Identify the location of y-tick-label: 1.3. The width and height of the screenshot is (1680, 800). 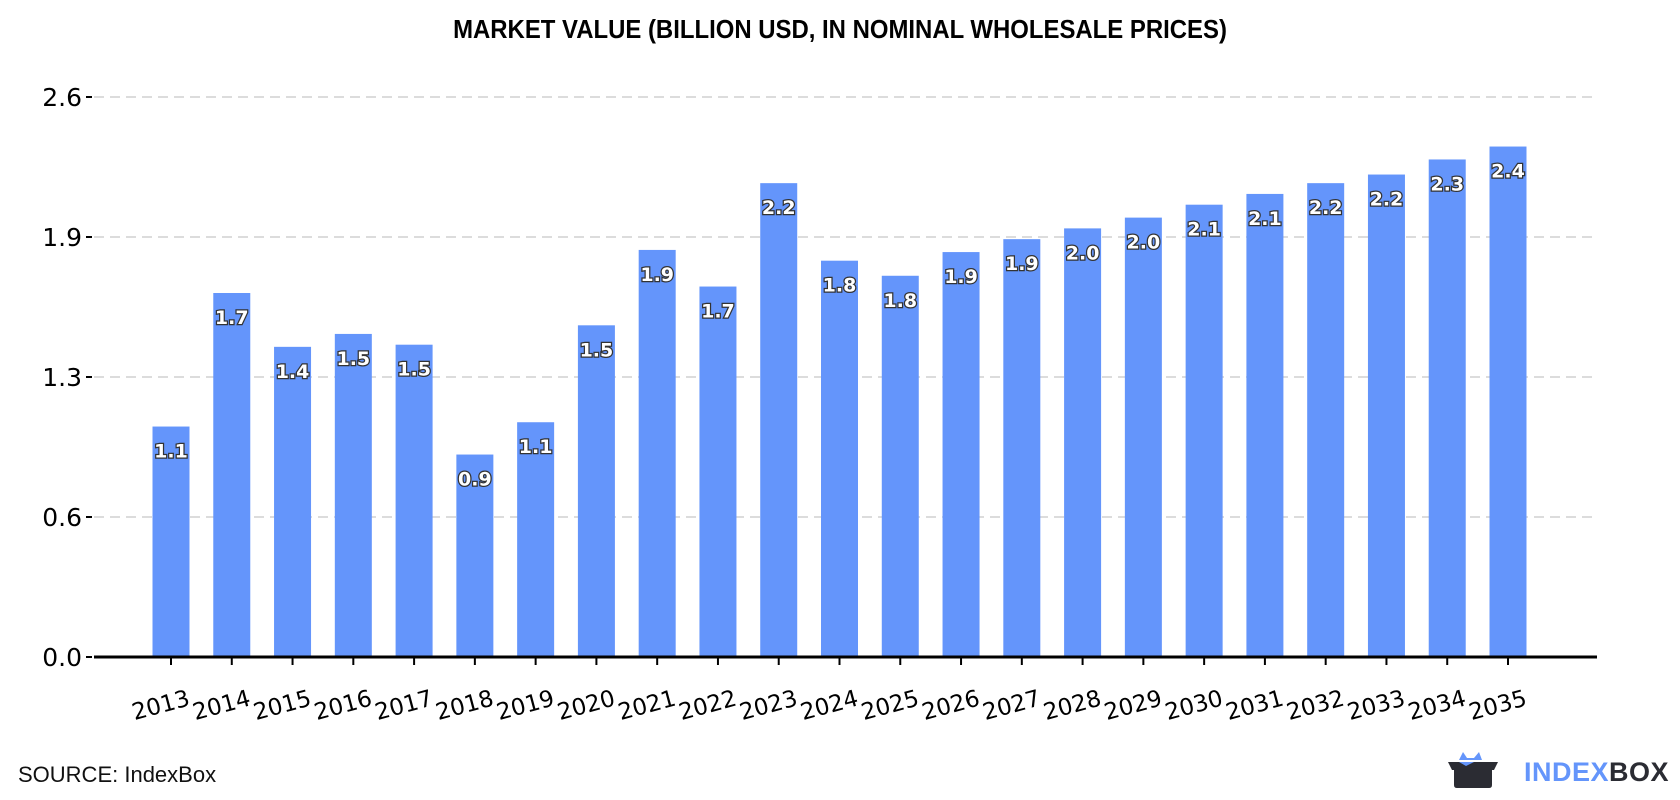
(62, 377).